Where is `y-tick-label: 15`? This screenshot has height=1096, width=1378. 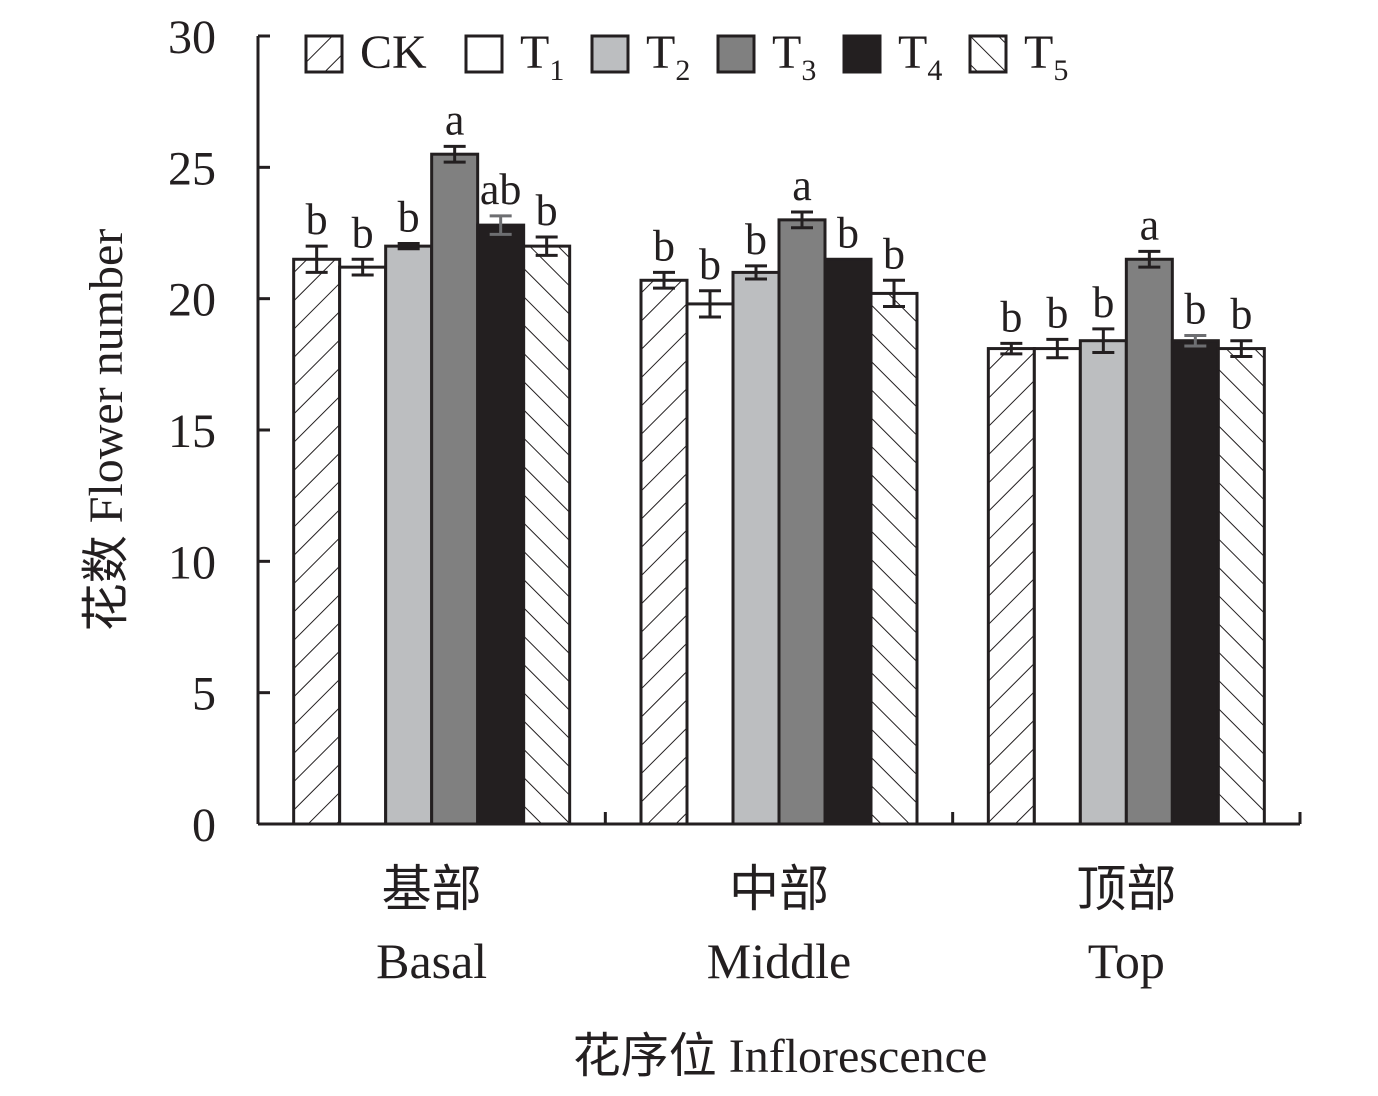
y-tick-label: 15 is located at coordinates (192, 431).